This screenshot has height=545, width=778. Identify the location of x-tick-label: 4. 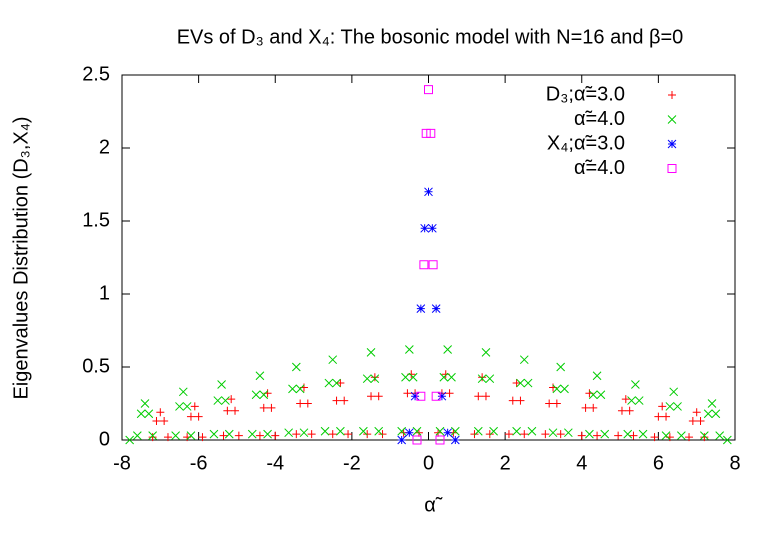
(581, 463).